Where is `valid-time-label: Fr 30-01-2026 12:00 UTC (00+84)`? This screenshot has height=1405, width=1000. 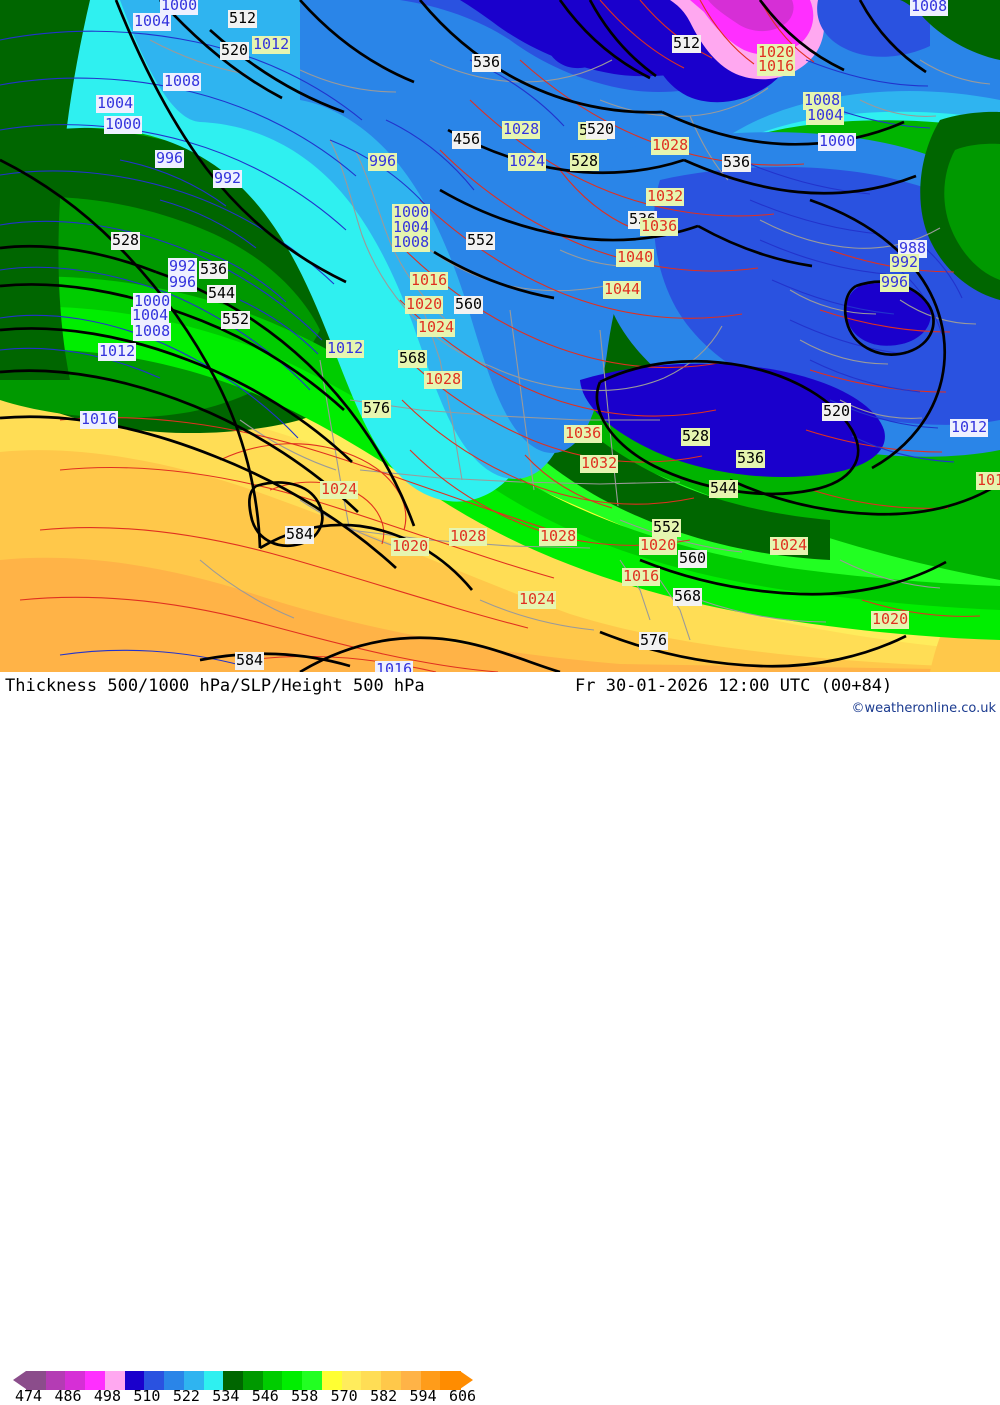 valid-time-label: Fr 30-01-2026 12:00 UTC (00+84) is located at coordinates (734, 686).